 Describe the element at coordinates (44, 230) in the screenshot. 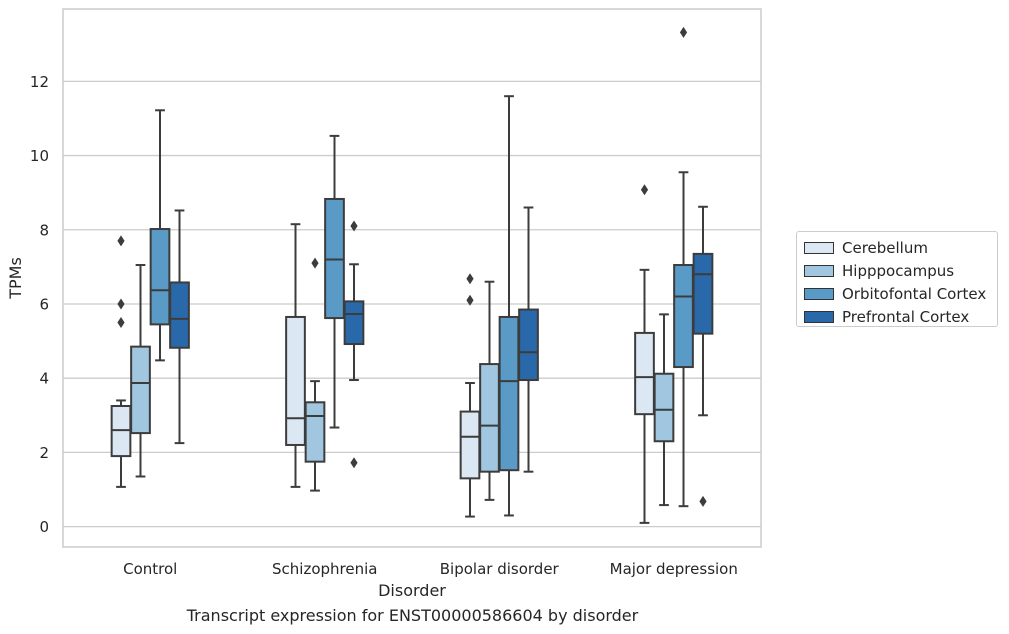

I see `y-tick-label: 8` at that location.